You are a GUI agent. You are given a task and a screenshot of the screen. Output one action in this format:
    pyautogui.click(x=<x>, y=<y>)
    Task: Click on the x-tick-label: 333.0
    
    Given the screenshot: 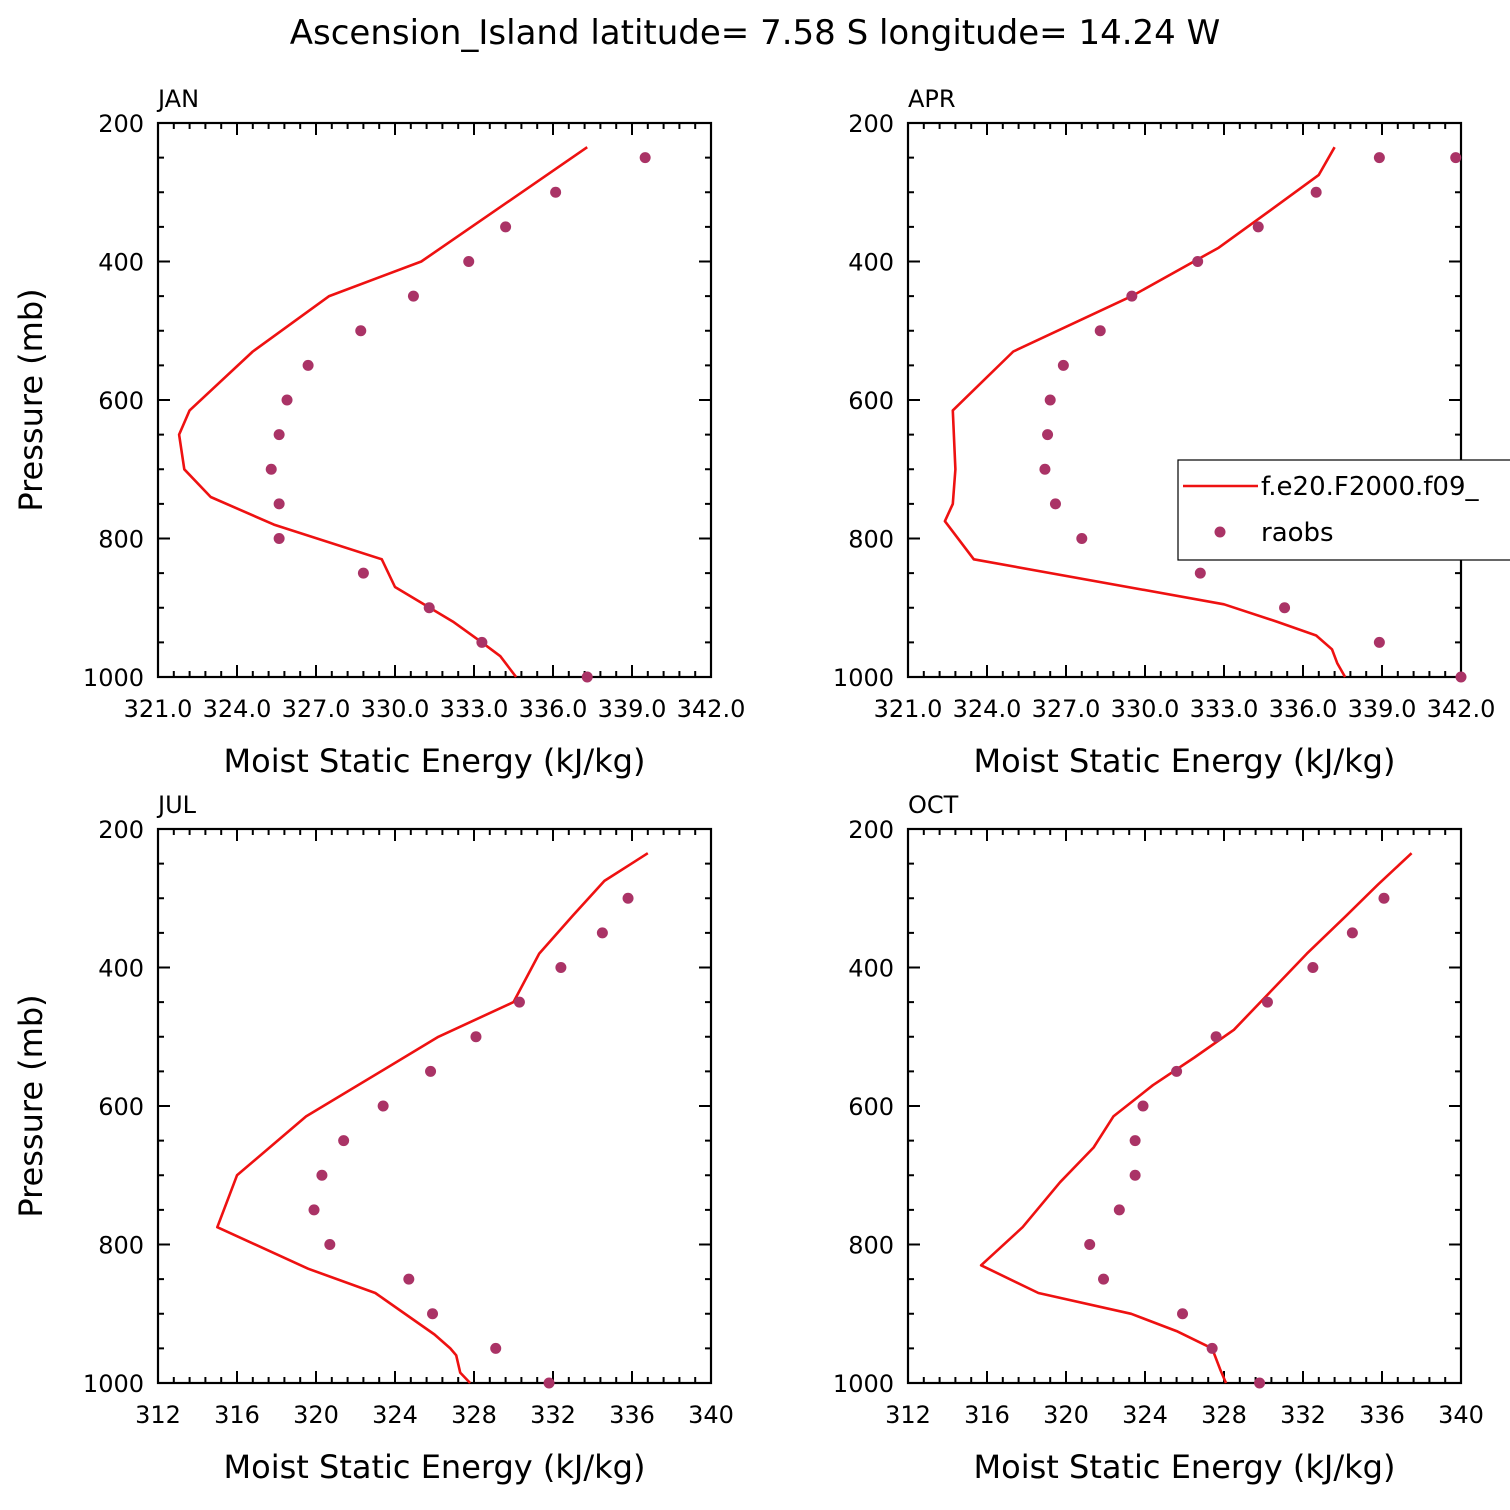 What is the action you would take?
    pyautogui.click(x=474, y=709)
    